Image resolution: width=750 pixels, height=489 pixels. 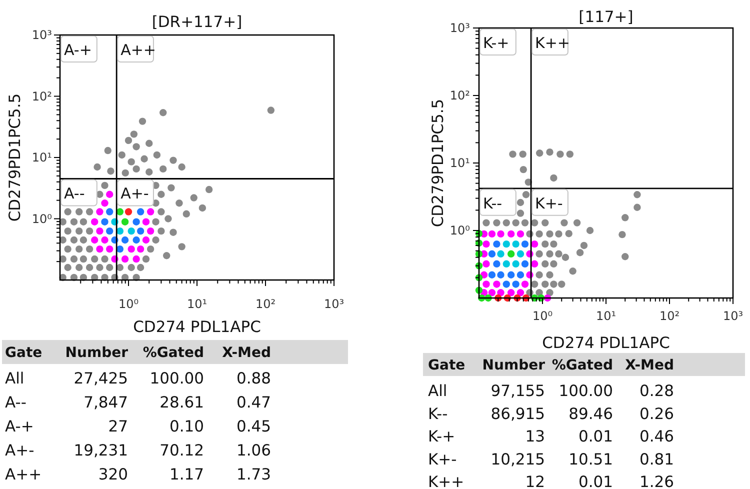 I want to click on data-label: 10.51, so click(x=590, y=459).